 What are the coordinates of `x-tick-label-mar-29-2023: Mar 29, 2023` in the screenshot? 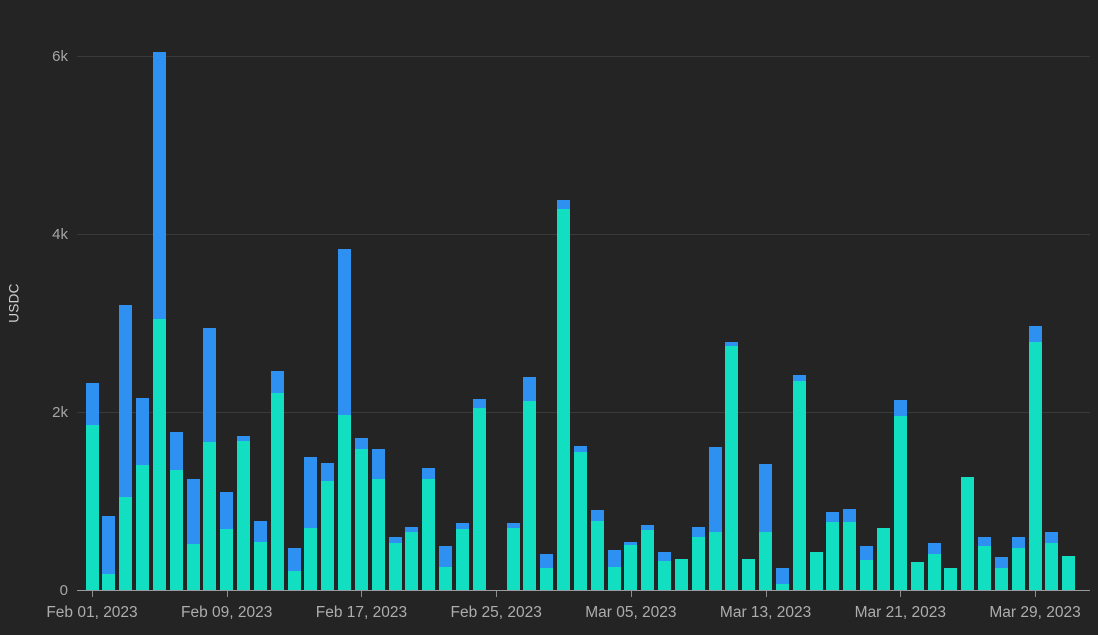 It's located at (1035, 612).